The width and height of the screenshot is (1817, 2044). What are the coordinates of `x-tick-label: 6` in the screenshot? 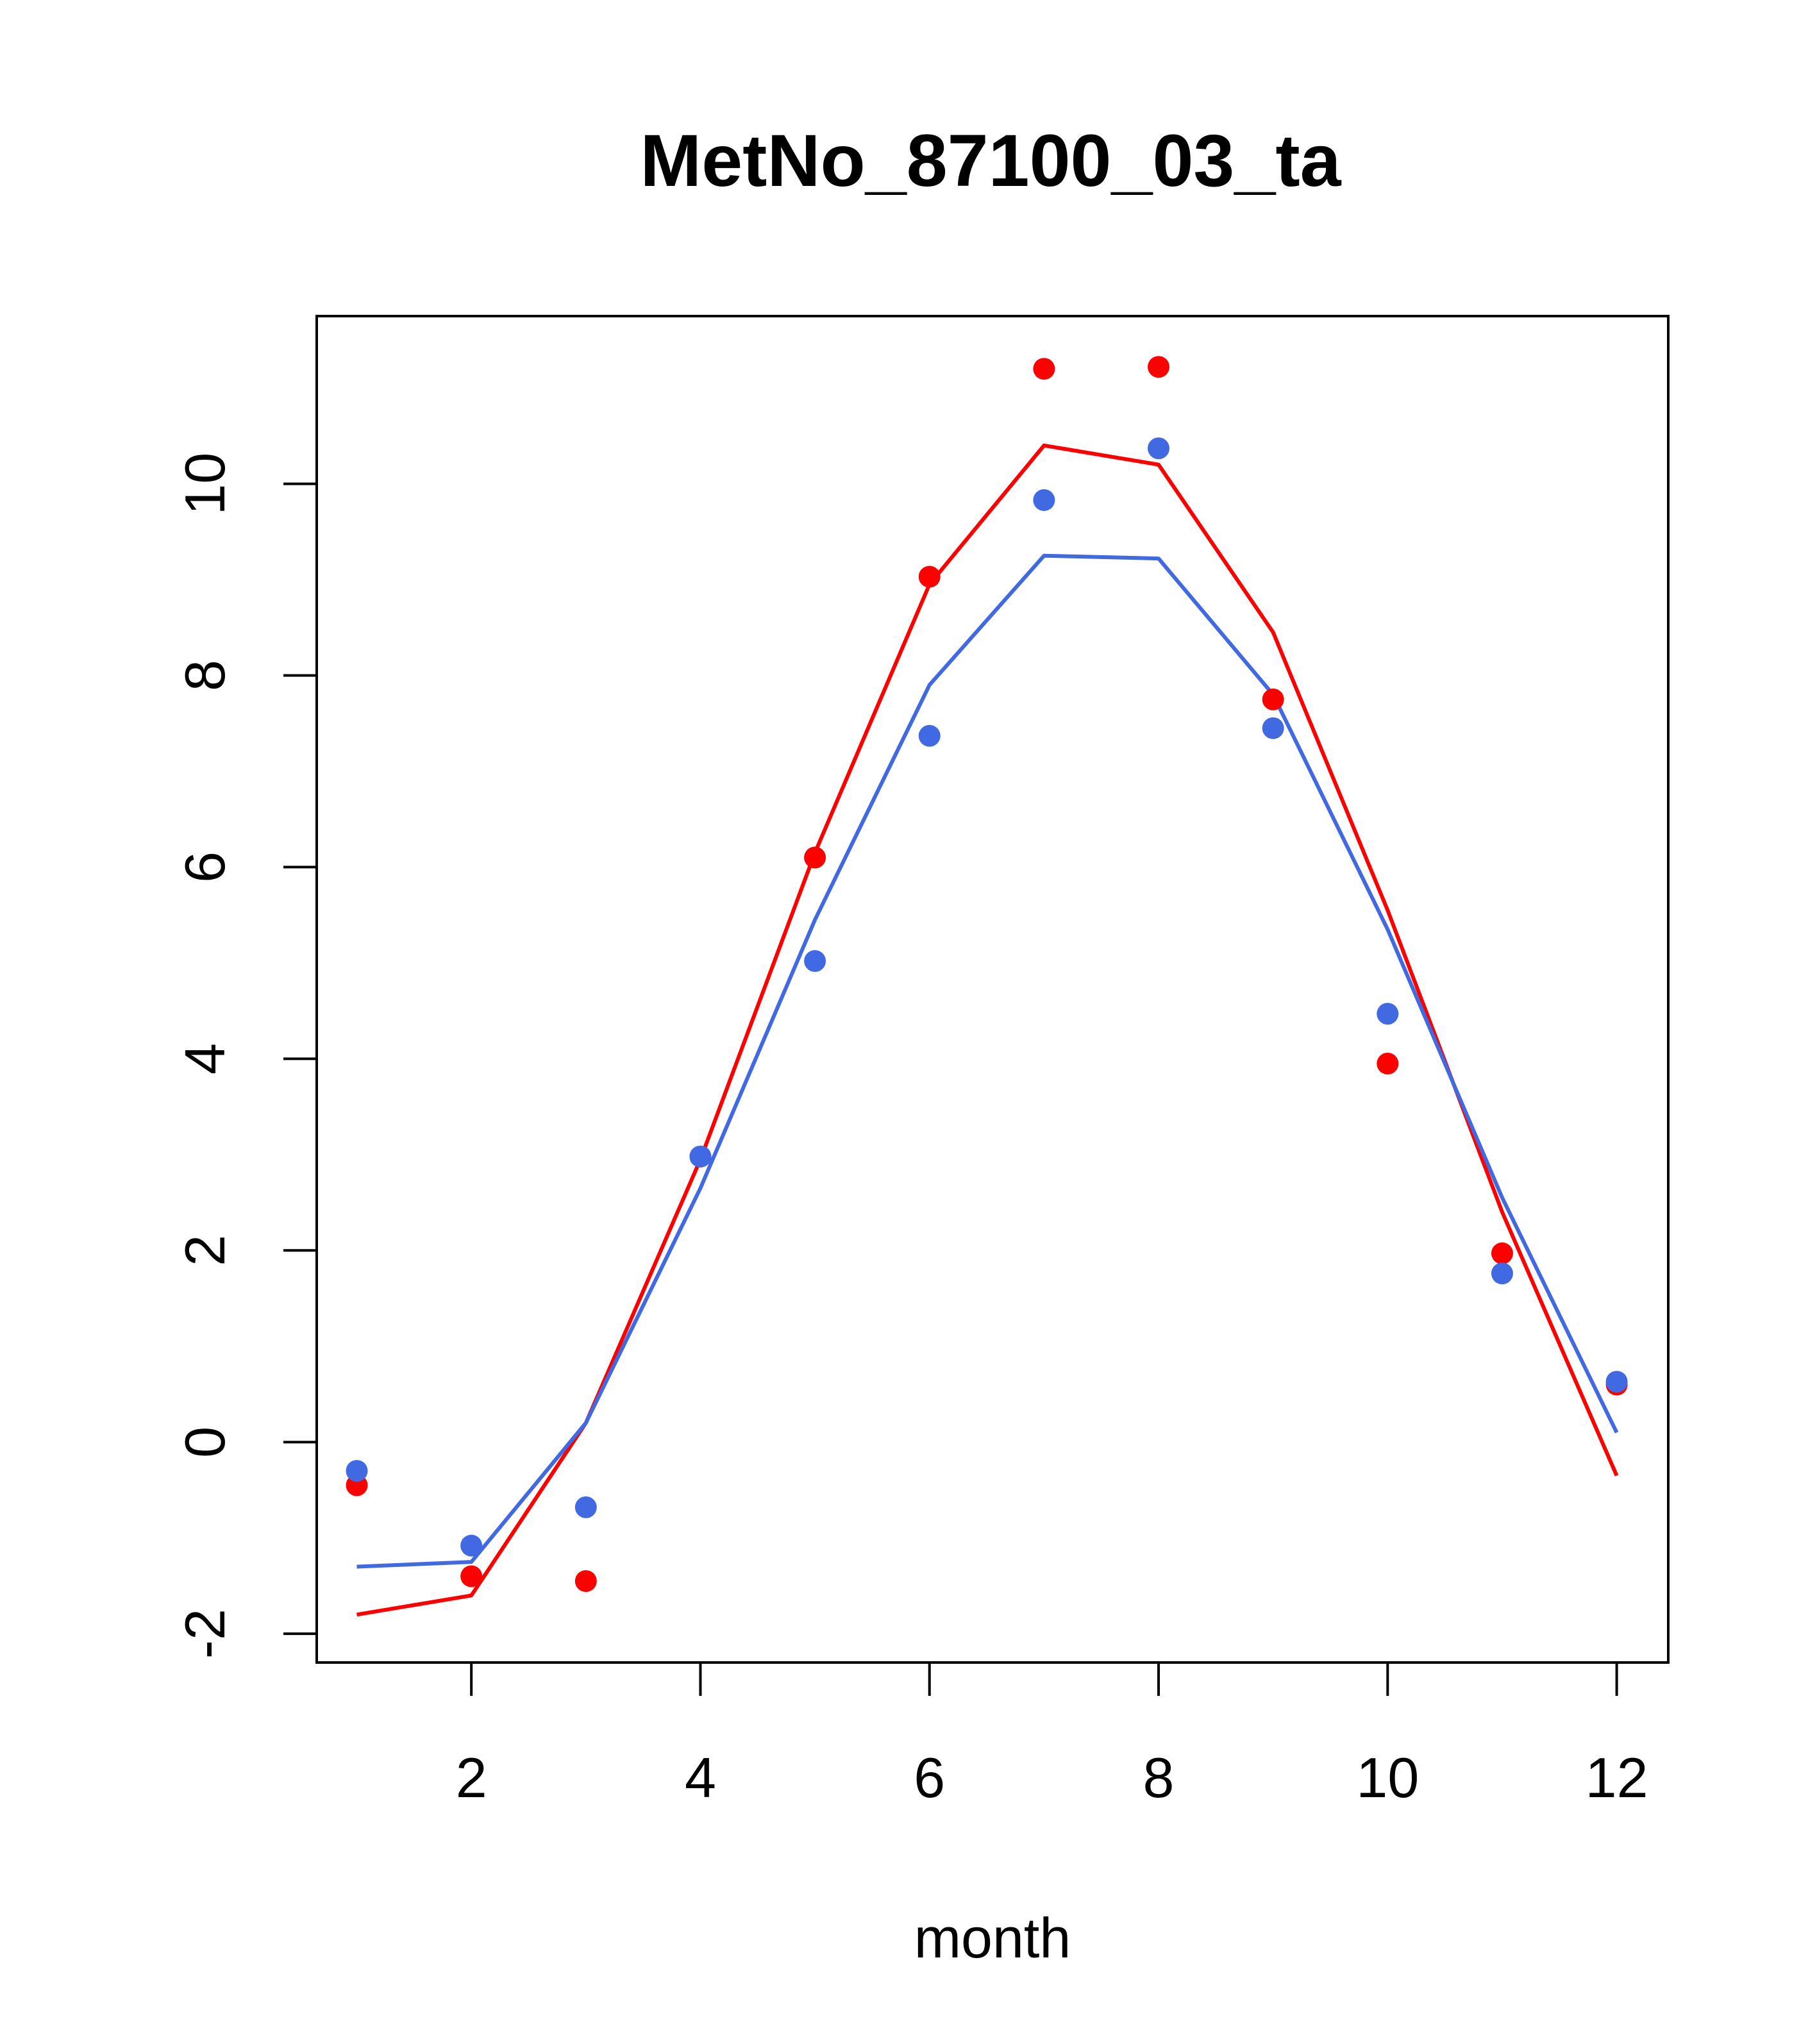 It's located at (929, 1777).